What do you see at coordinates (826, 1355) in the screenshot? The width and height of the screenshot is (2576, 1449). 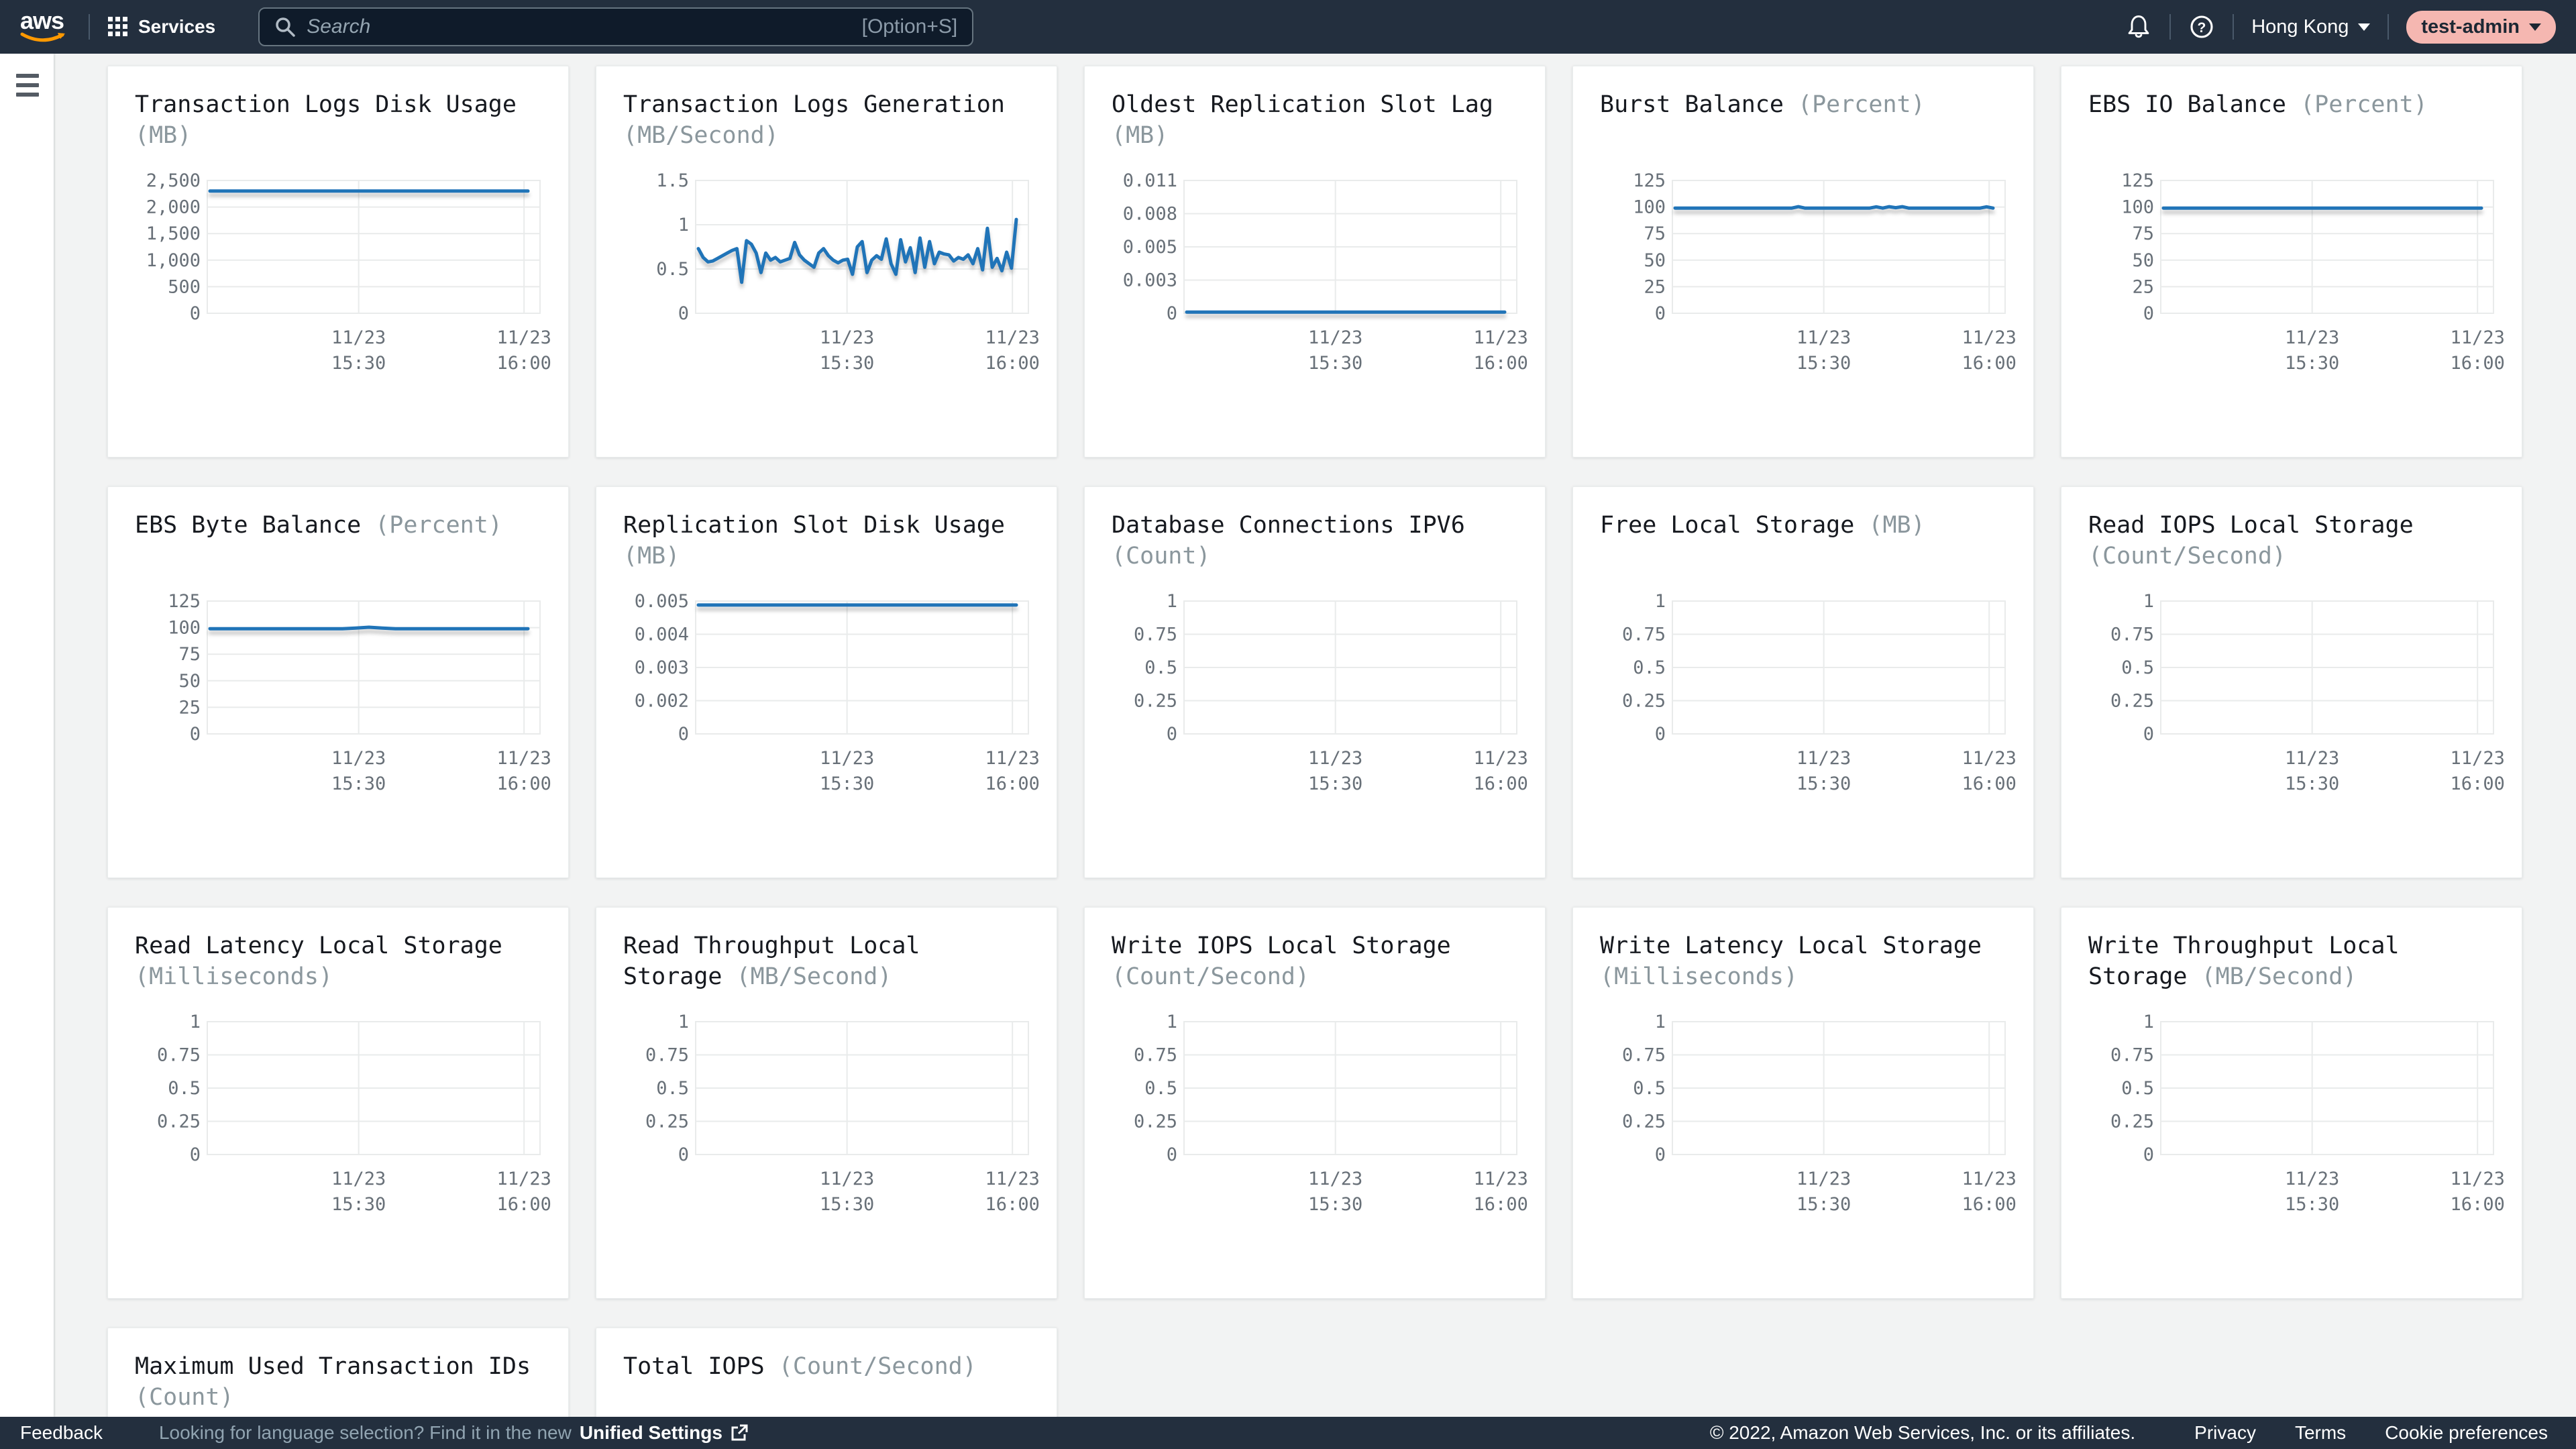 I see `chart-card-title: Total IOPS (Count/Second)` at bounding box center [826, 1355].